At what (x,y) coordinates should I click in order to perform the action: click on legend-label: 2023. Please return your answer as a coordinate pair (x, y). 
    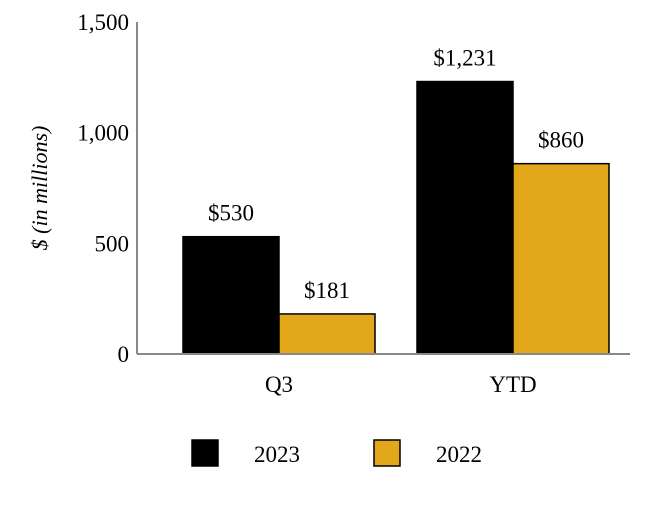
    Looking at the image, I should click on (277, 454).